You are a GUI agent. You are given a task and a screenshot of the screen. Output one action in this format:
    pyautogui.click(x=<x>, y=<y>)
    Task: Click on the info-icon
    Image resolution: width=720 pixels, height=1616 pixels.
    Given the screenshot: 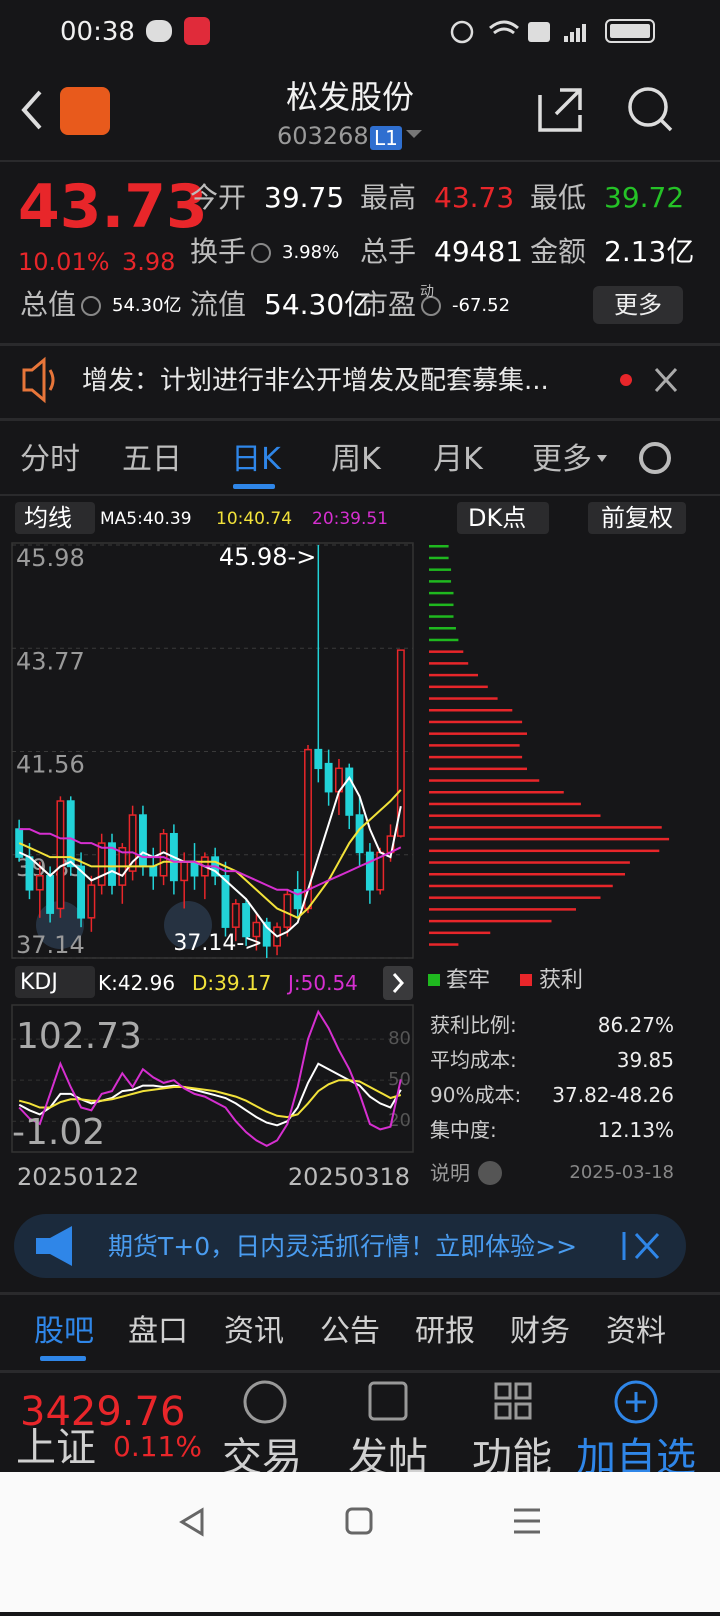 What is the action you would take?
    pyautogui.click(x=490, y=1173)
    